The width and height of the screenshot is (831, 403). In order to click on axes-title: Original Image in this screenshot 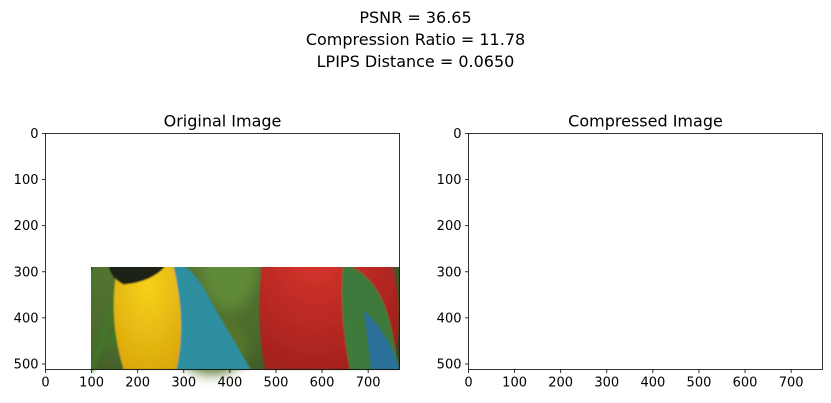, I will do `click(223, 121)`.